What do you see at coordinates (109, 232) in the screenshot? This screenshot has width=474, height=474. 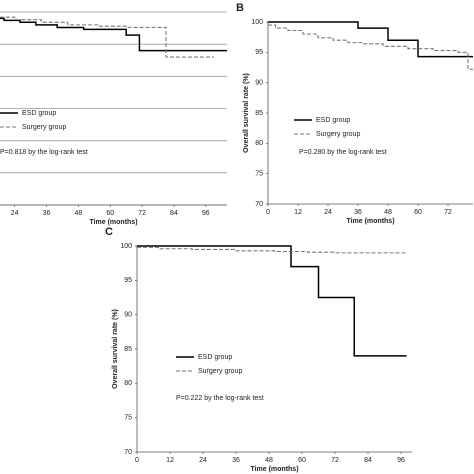 I see `panel-label: C` at bounding box center [109, 232].